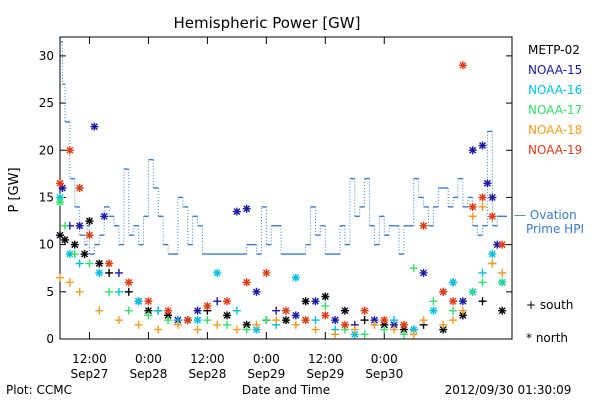 This screenshot has height=400, width=600. Describe the element at coordinates (46, 245) in the screenshot. I see `y-tick-label: 10` at that location.